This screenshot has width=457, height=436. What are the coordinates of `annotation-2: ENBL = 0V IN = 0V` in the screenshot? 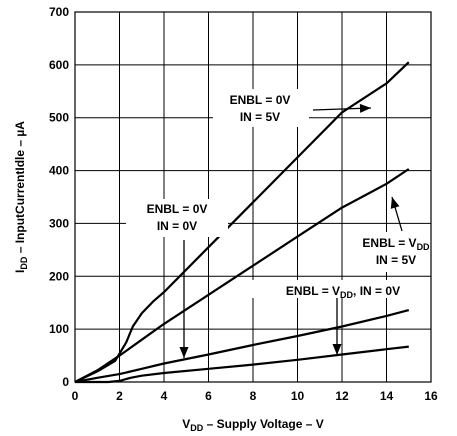 It's located at (177, 278).